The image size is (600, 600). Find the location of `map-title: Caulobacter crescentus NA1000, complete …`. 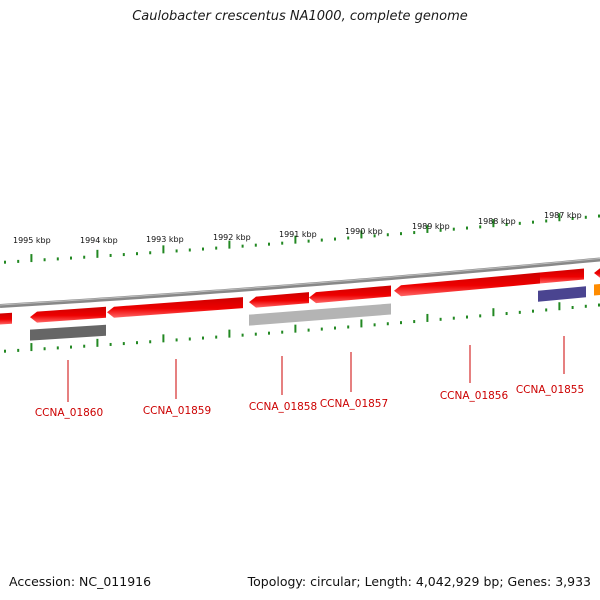

map-title: Caulobacter crescentus NA1000, complete … is located at coordinates (300, 16).